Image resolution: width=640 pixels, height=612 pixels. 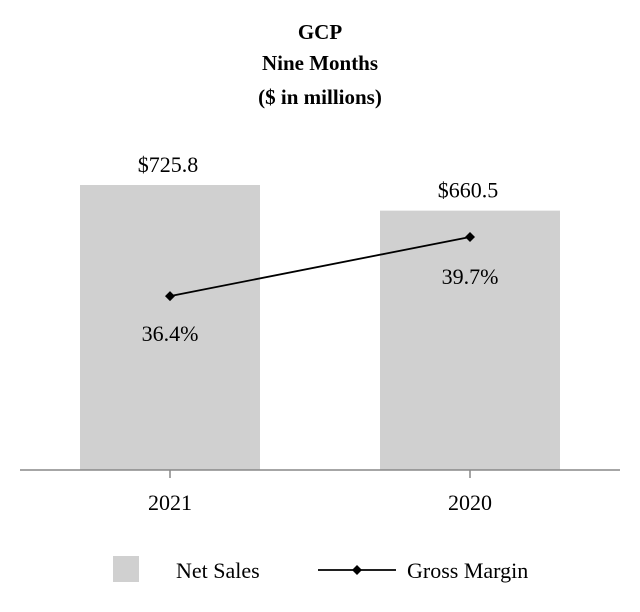 What do you see at coordinates (467, 570) in the screenshot?
I see `legend-label-gross-margin: Gross Margin` at bounding box center [467, 570].